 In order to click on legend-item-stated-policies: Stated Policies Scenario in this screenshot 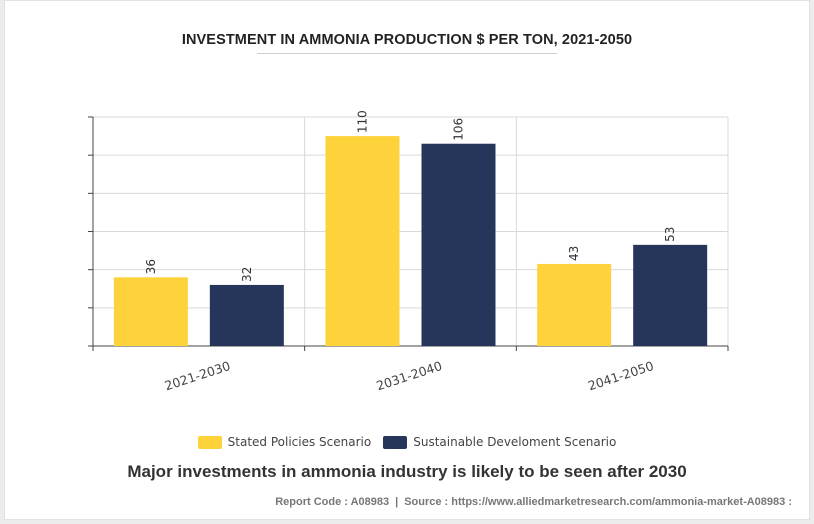, I will do `click(284, 442)`.